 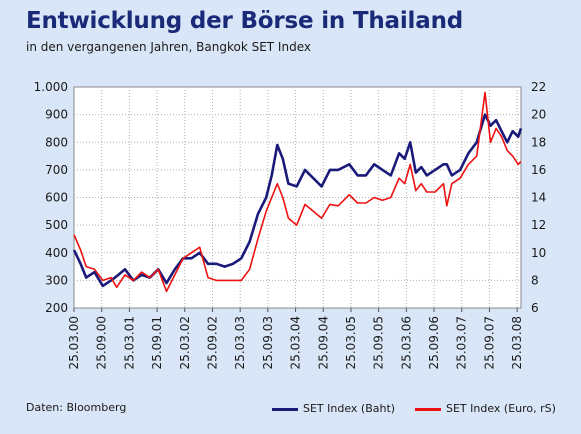 I want to click on x-tick-label: 25.03.06, so click(x=406, y=342).